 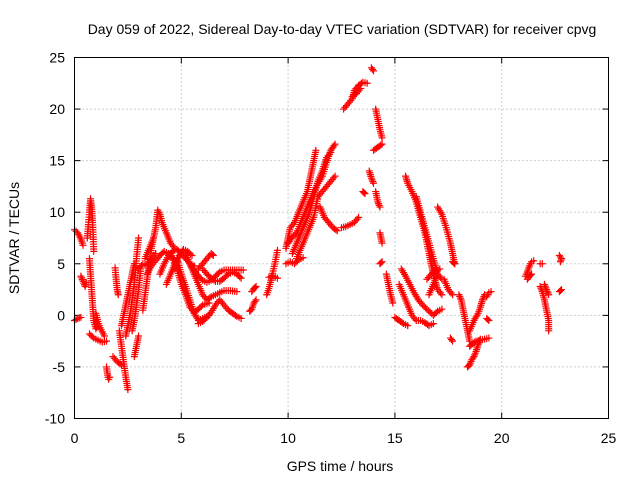 What do you see at coordinates (57, 58) in the screenshot?
I see `y-tick-label: 25` at bounding box center [57, 58].